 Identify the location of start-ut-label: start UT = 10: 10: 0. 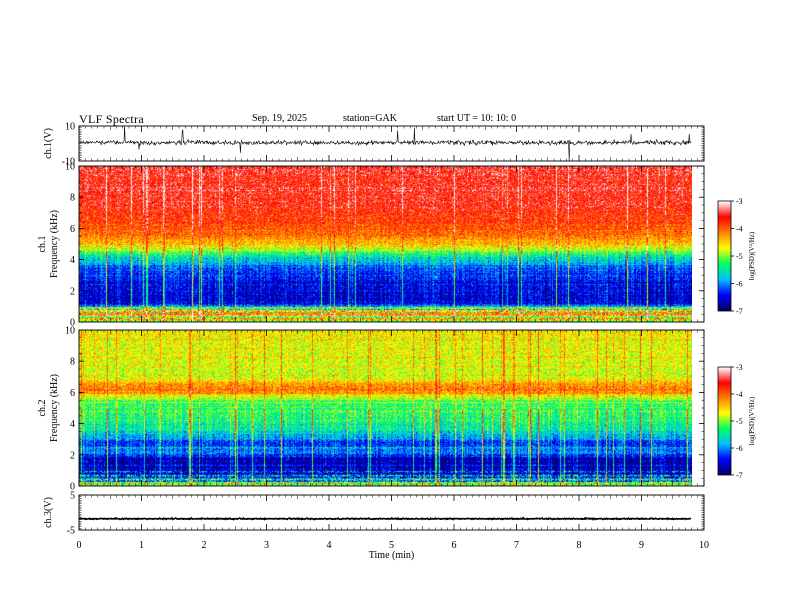
(477, 118).